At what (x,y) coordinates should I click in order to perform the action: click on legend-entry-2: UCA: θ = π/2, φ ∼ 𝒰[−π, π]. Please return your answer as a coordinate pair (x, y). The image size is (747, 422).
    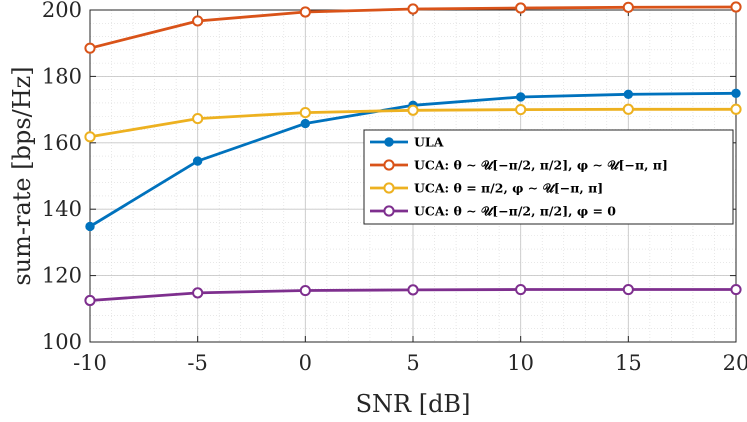
    Looking at the image, I should click on (486, 188).